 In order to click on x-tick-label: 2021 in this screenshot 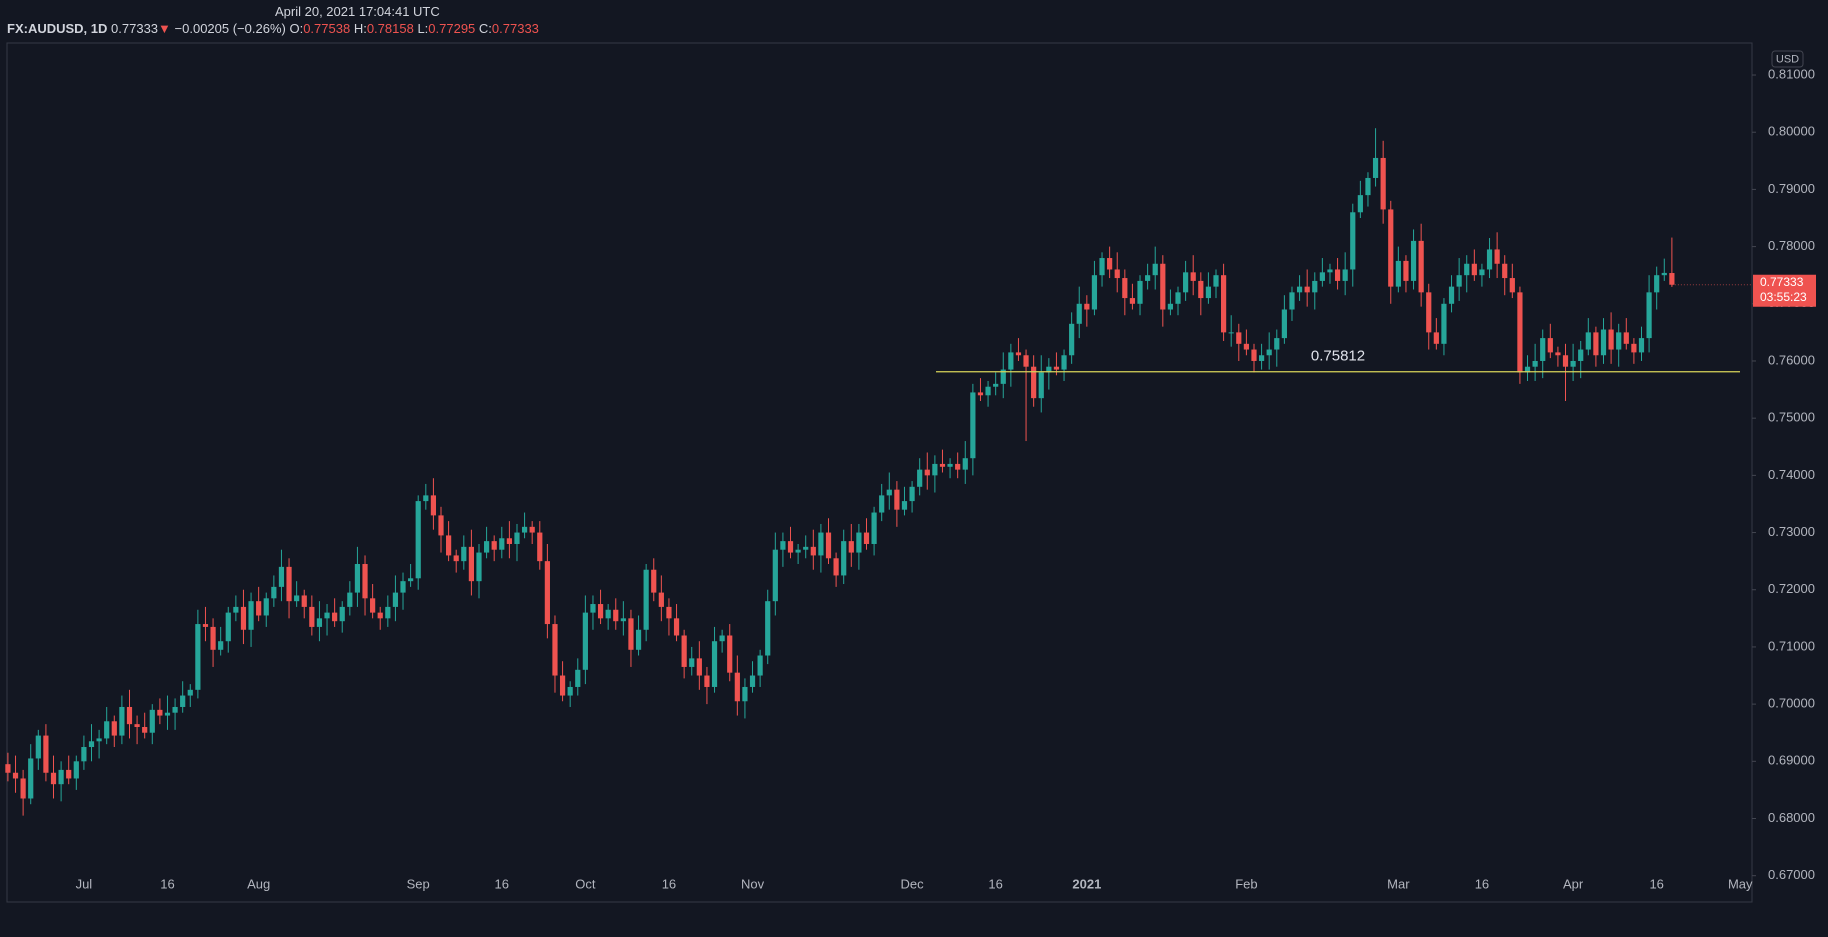, I will do `click(1086, 883)`.